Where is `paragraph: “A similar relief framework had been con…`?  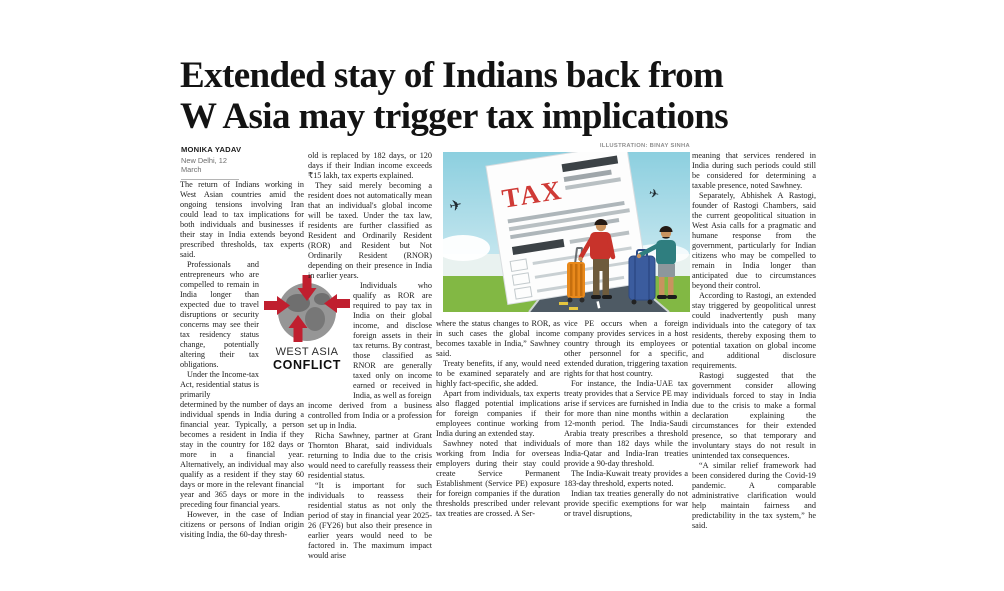 paragraph: “A similar relief framework had been con… is located at coordinates (754, 495).